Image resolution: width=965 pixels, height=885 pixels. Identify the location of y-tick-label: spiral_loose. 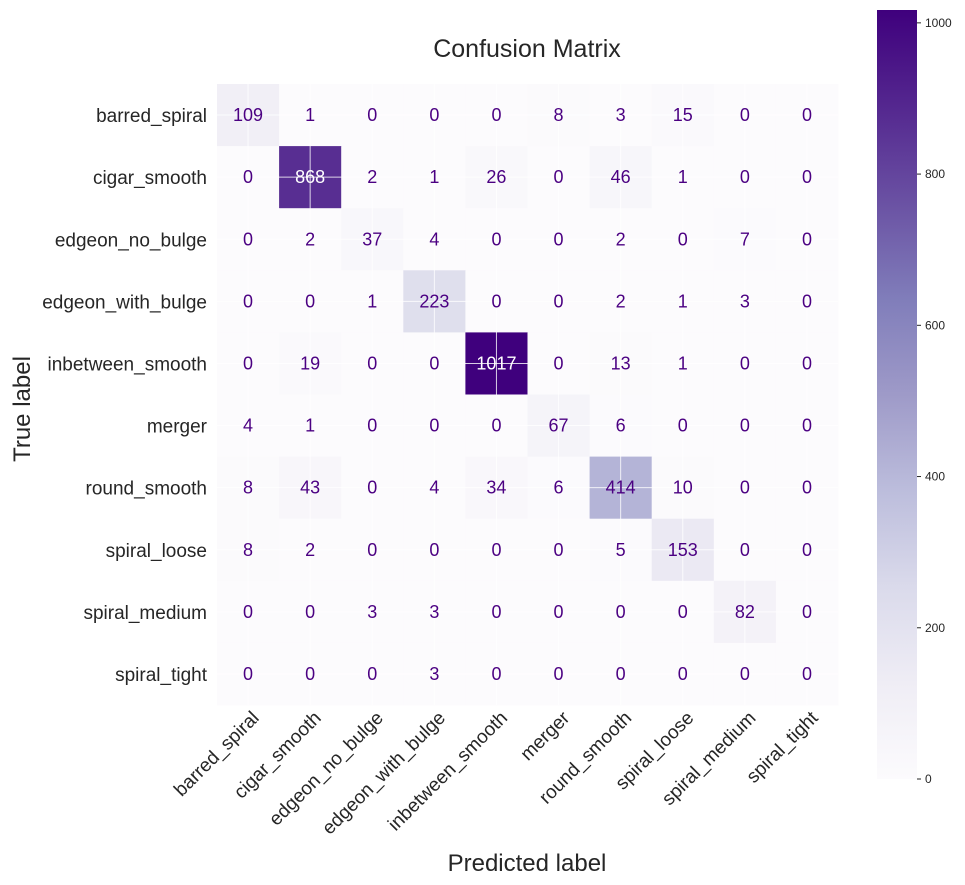
(156, 551).